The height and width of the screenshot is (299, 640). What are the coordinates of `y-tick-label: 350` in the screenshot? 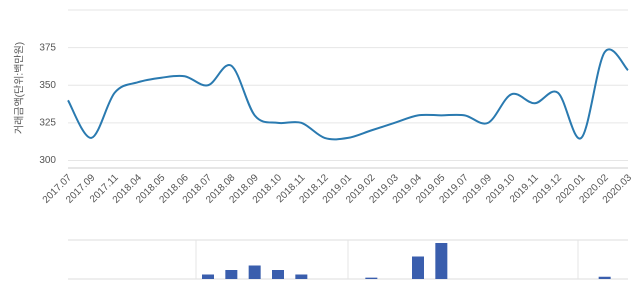 It's located at (47, 85).